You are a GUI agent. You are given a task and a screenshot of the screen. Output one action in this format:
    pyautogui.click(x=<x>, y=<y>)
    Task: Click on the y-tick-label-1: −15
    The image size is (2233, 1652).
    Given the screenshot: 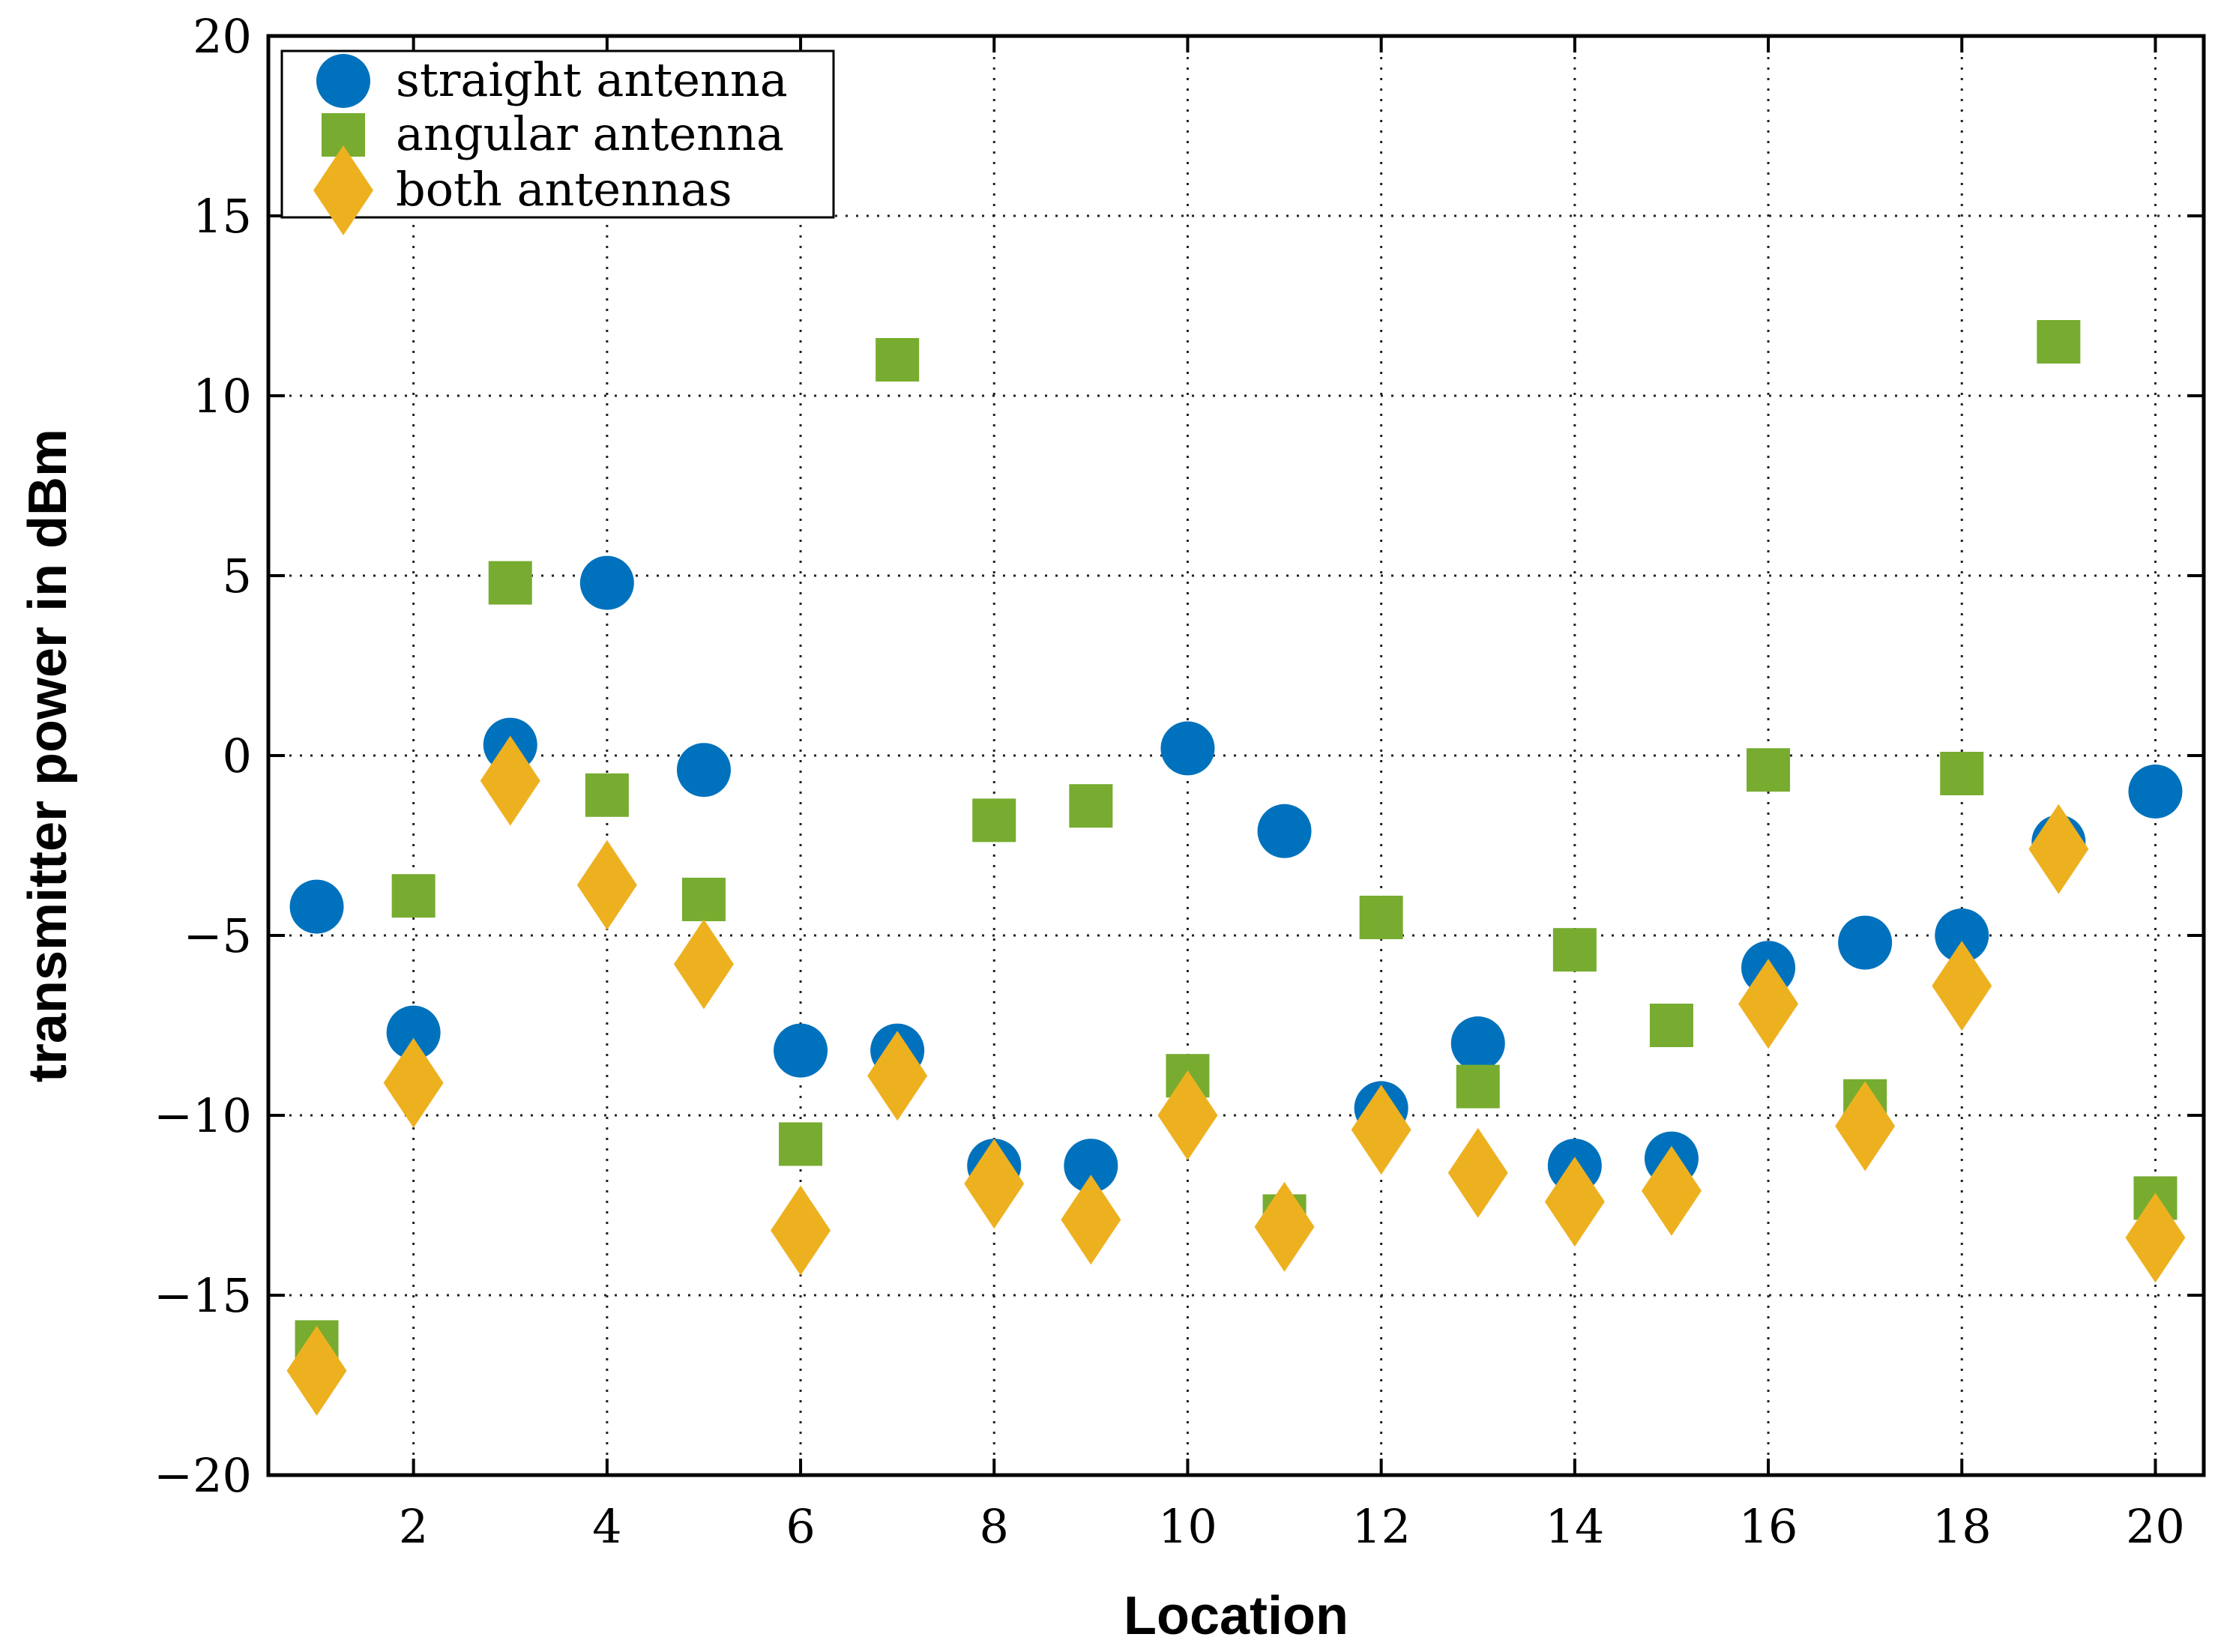 What is the action you would take?
    pyautogui.click(x=203, y=1295)
    